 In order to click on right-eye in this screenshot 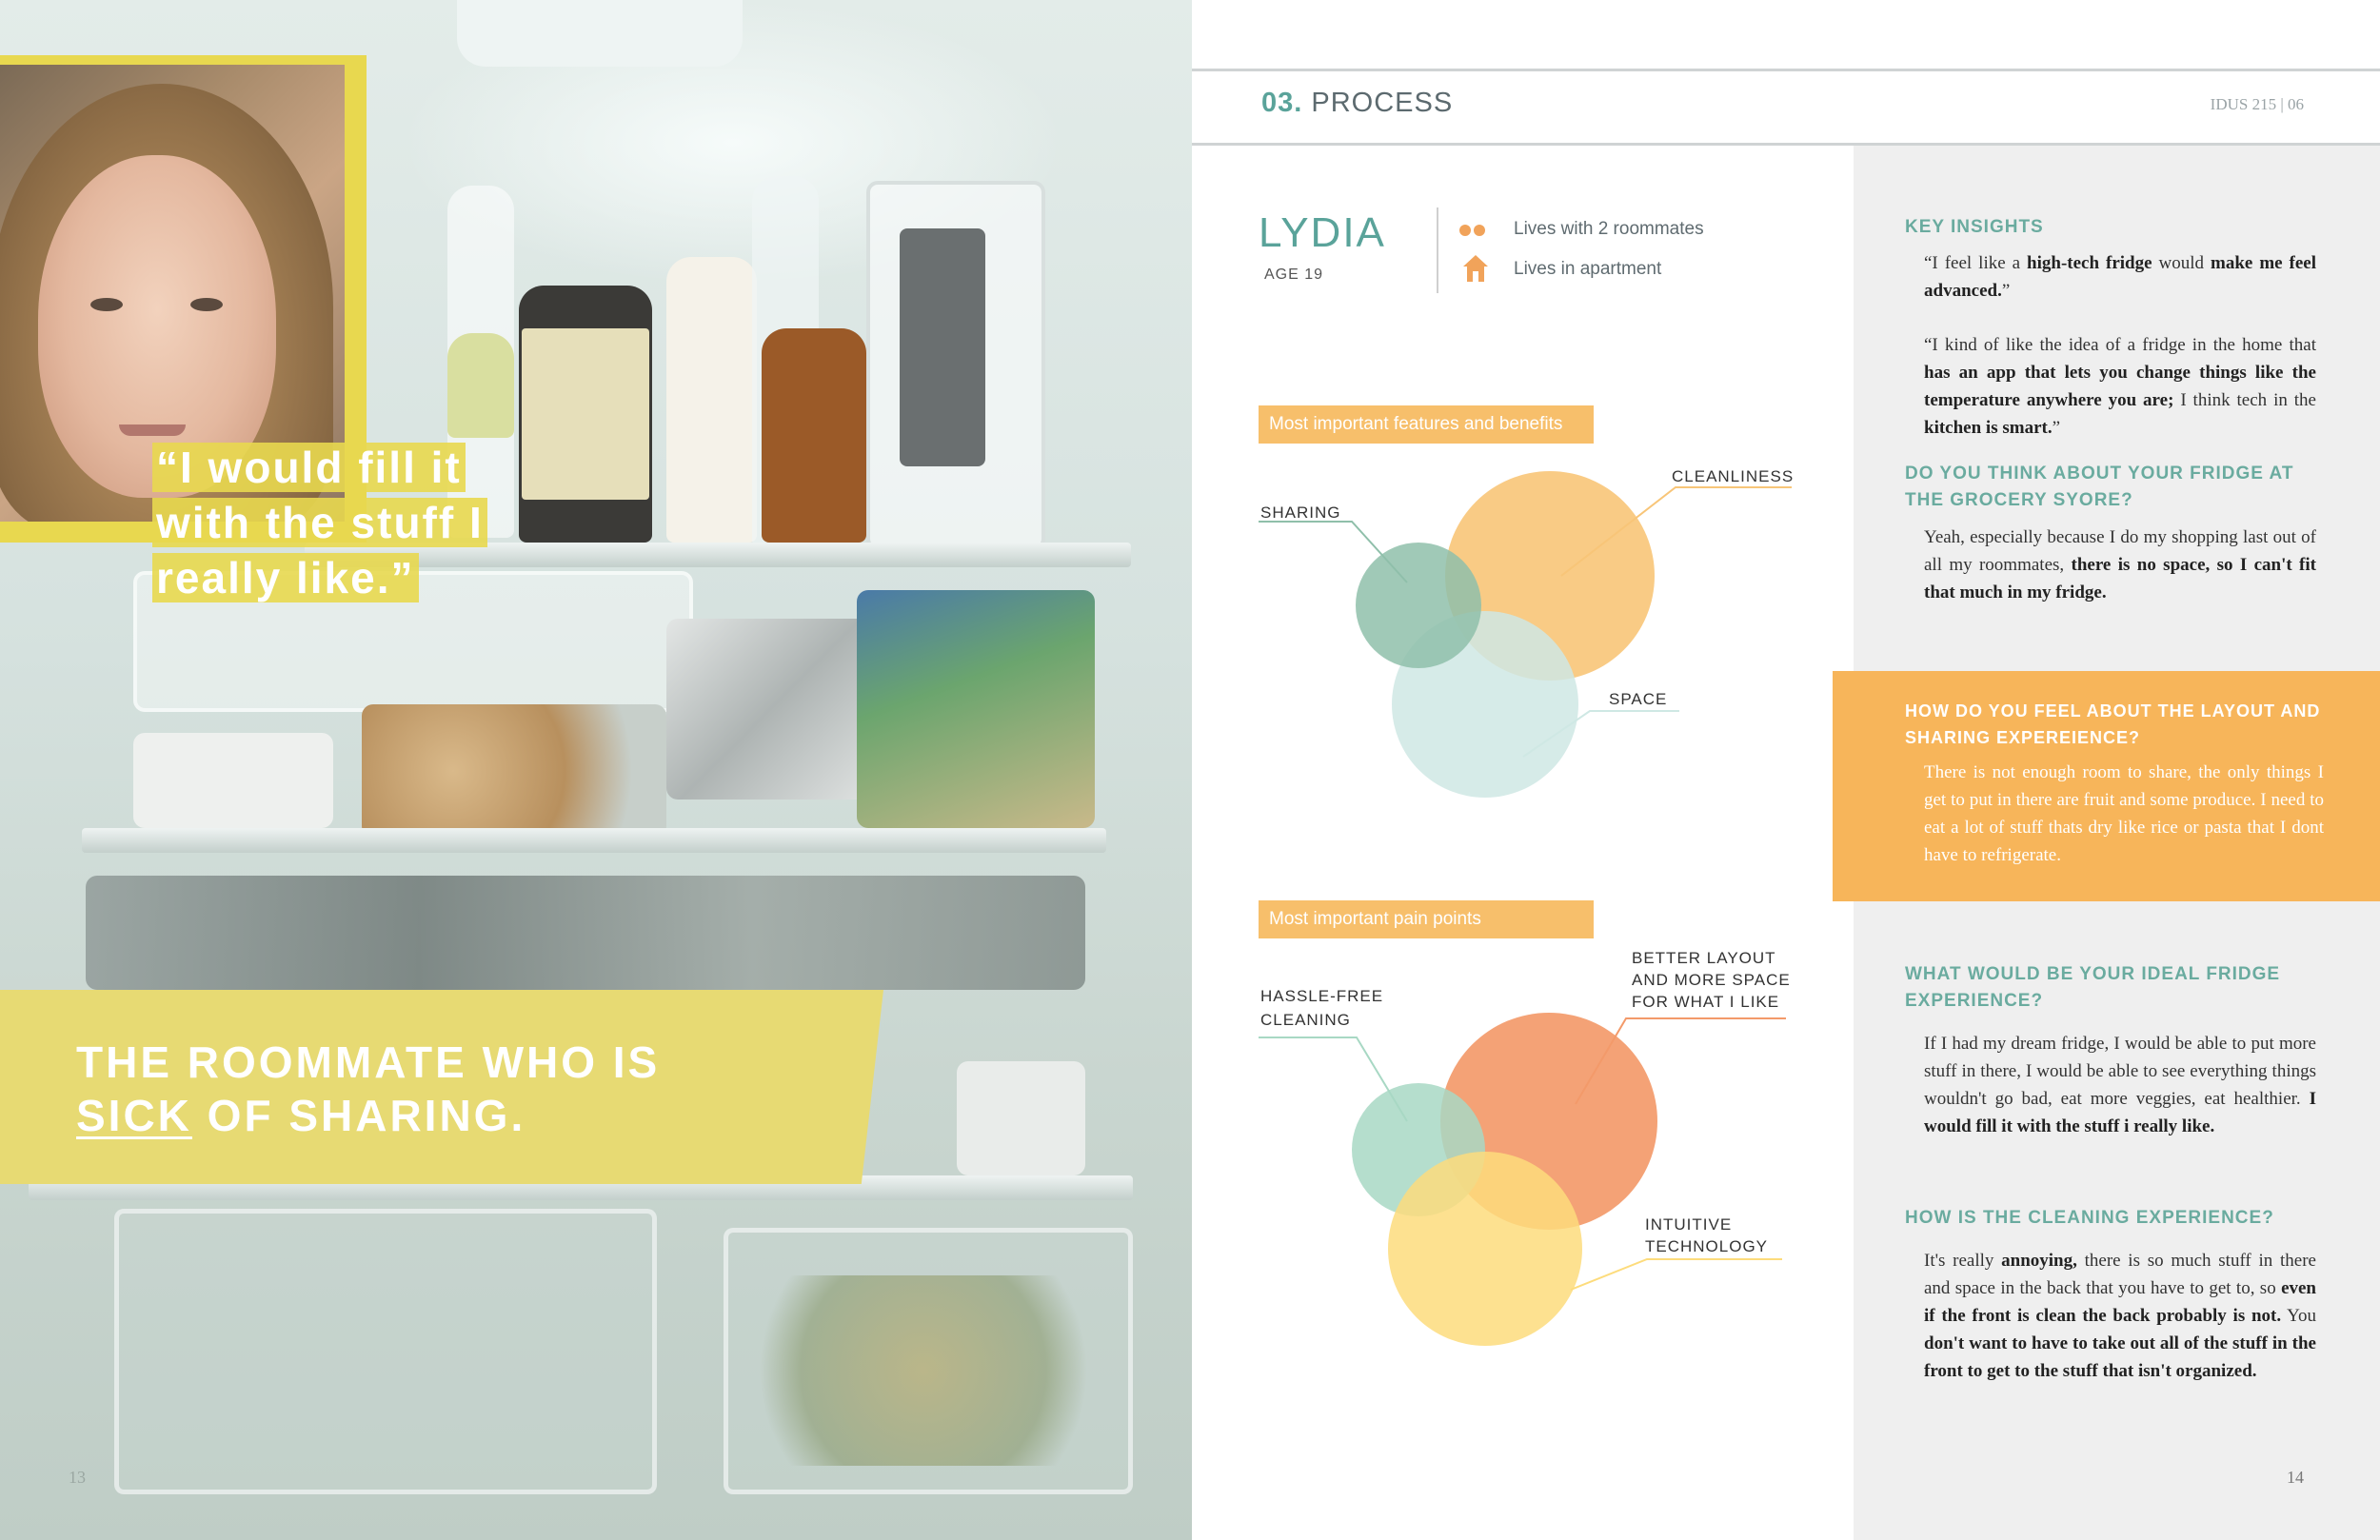, I will do `click(206, 304)`.